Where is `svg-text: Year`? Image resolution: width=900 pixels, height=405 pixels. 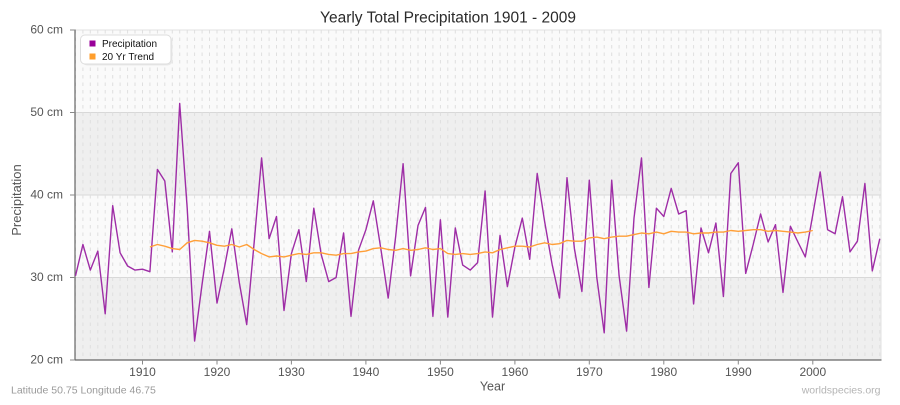
svg-text: Year is located at coordinates (492, 387).